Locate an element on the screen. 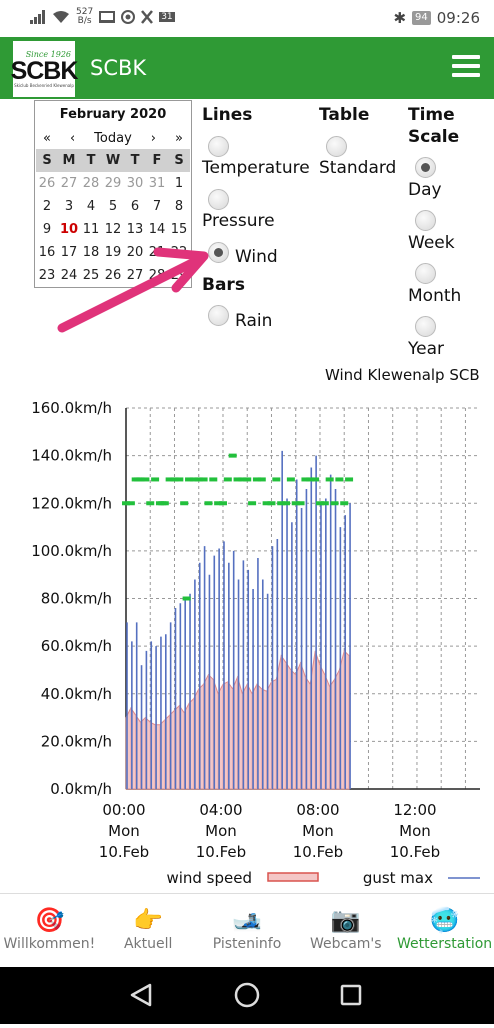 Image resolution: width=494 pixels, height=1028 pixels. radio-day is located at coordinates (425, 167).